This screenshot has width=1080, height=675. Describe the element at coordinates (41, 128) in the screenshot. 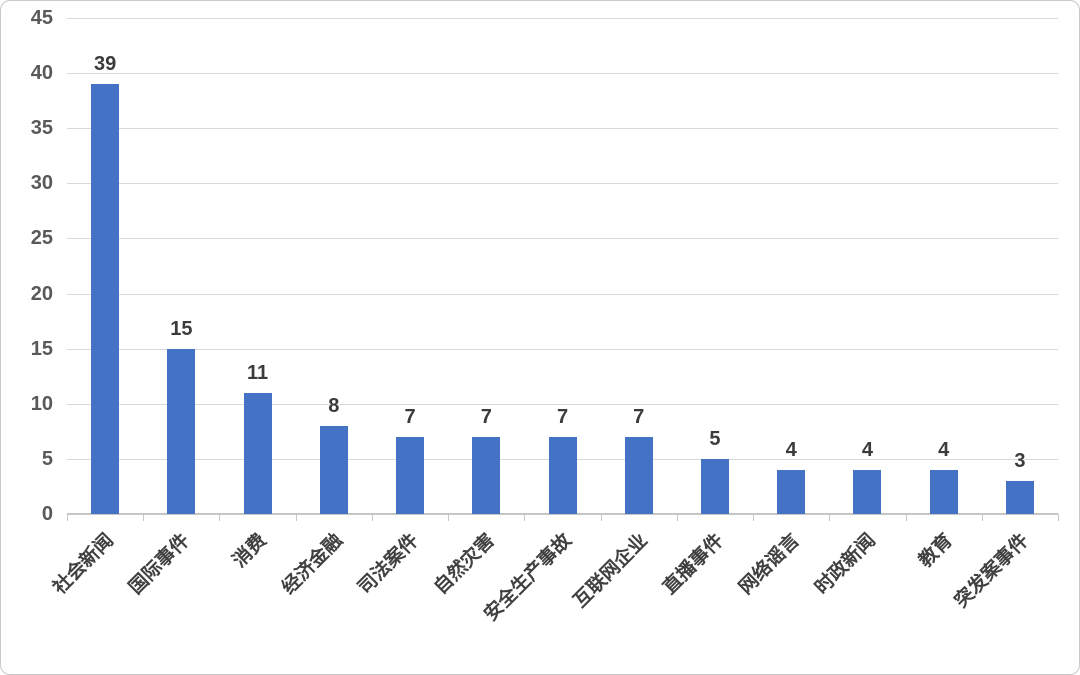

I see `y-axis-tick-label: 35` at that location.